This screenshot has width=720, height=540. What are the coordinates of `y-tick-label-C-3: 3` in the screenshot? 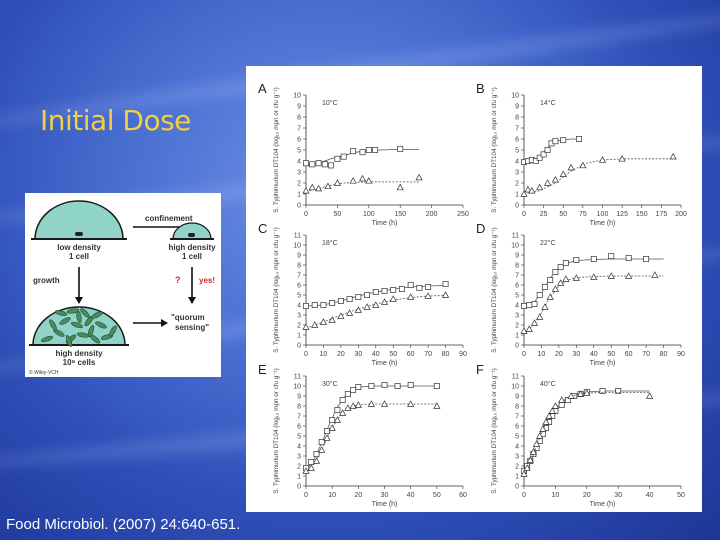 It's located at (299, 316).